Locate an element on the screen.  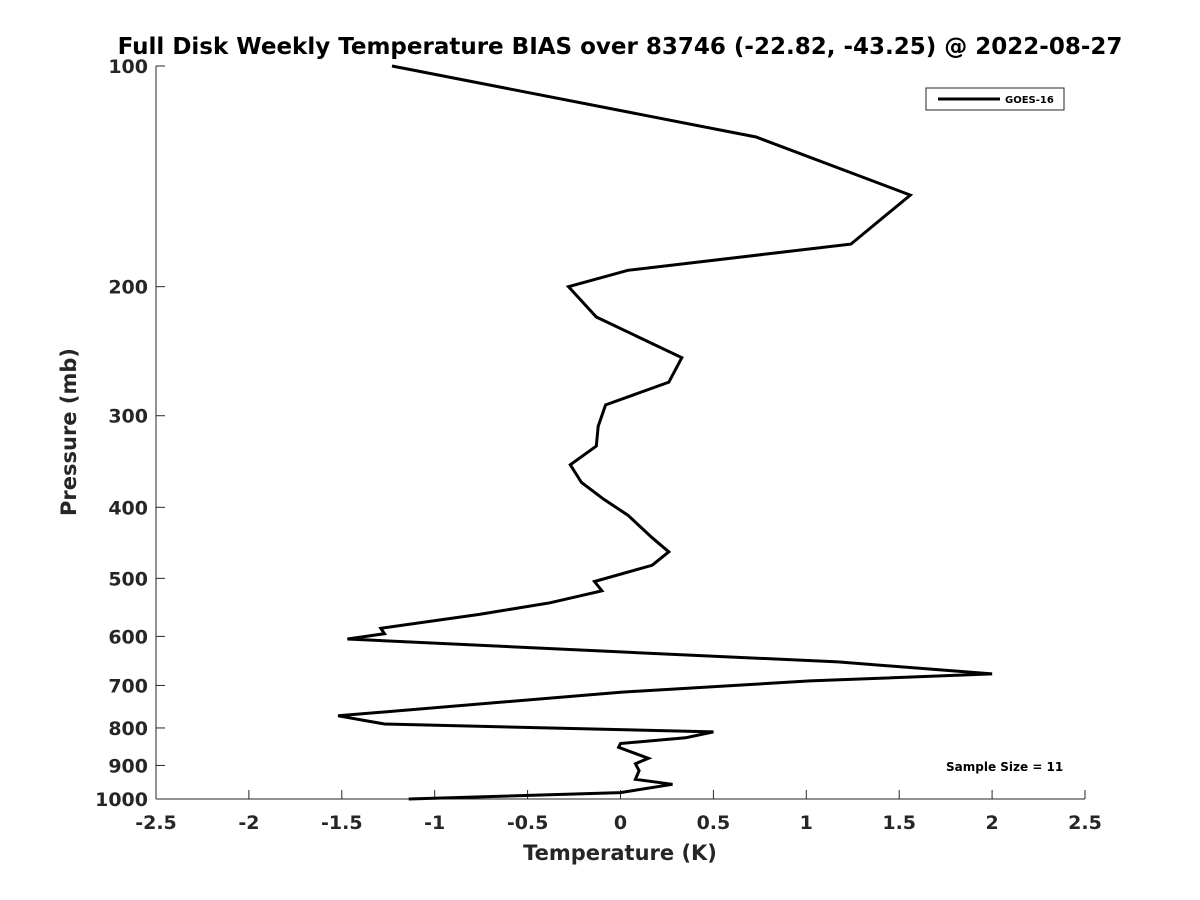
y-tick-label: 900 is located at coordinates (128, 766).